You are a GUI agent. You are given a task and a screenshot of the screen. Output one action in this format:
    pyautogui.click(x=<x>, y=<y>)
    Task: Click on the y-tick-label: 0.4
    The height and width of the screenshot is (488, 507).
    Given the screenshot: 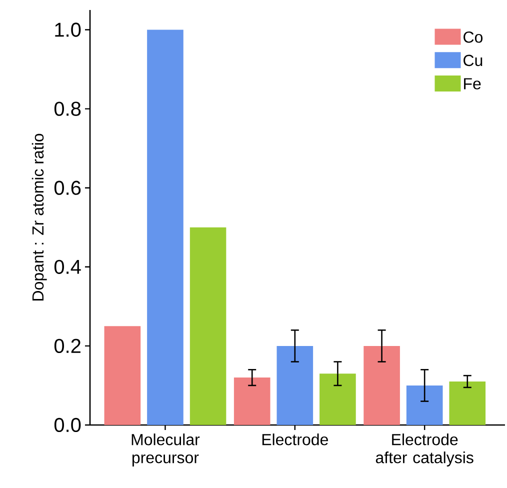 What is the action you would take?
    pyautogui.click(x=67, y=267)
    